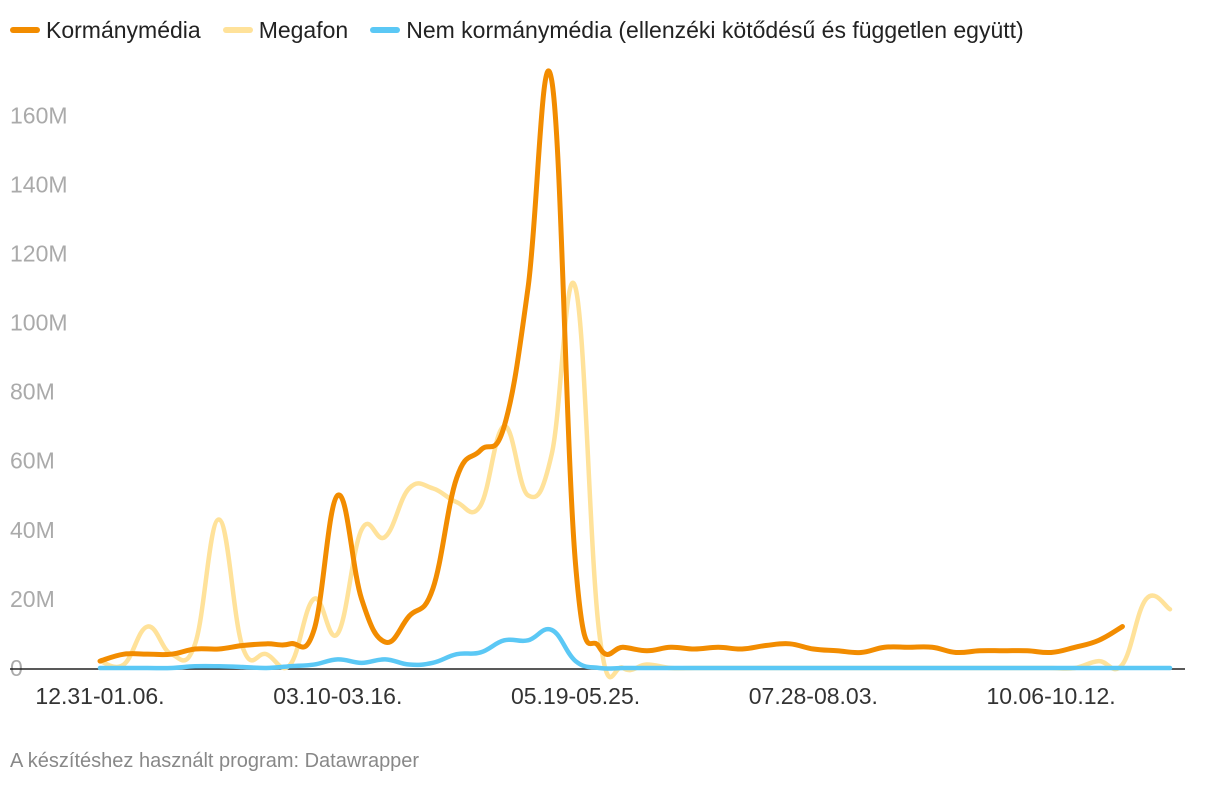 The width and height of the screenshot is (1220, 786). I want to click on y-tick-label: 140M, so click(39, 184).